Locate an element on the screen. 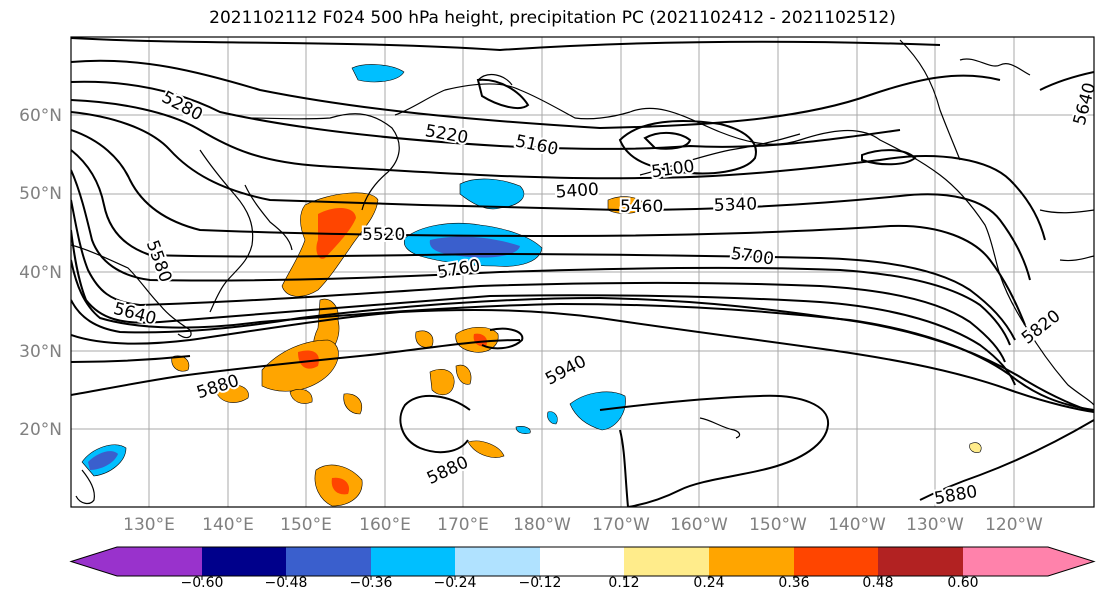 The image size is (1105, 601). lon-label: 130°E is located at coordinates (149, 525).